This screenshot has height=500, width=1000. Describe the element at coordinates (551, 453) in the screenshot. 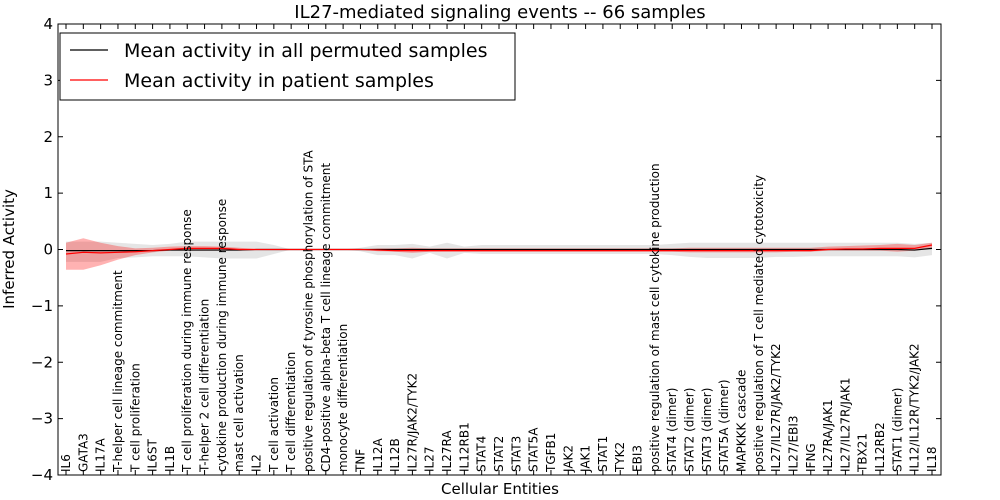

I see `x-tick-label: TGFB1` at that location.